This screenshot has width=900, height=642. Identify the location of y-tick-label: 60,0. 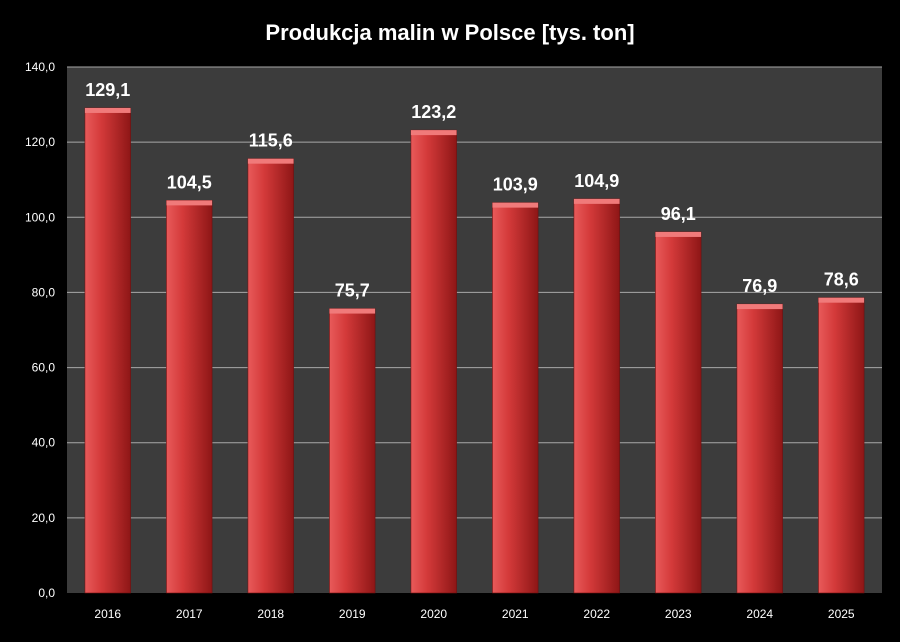
(44, 368).